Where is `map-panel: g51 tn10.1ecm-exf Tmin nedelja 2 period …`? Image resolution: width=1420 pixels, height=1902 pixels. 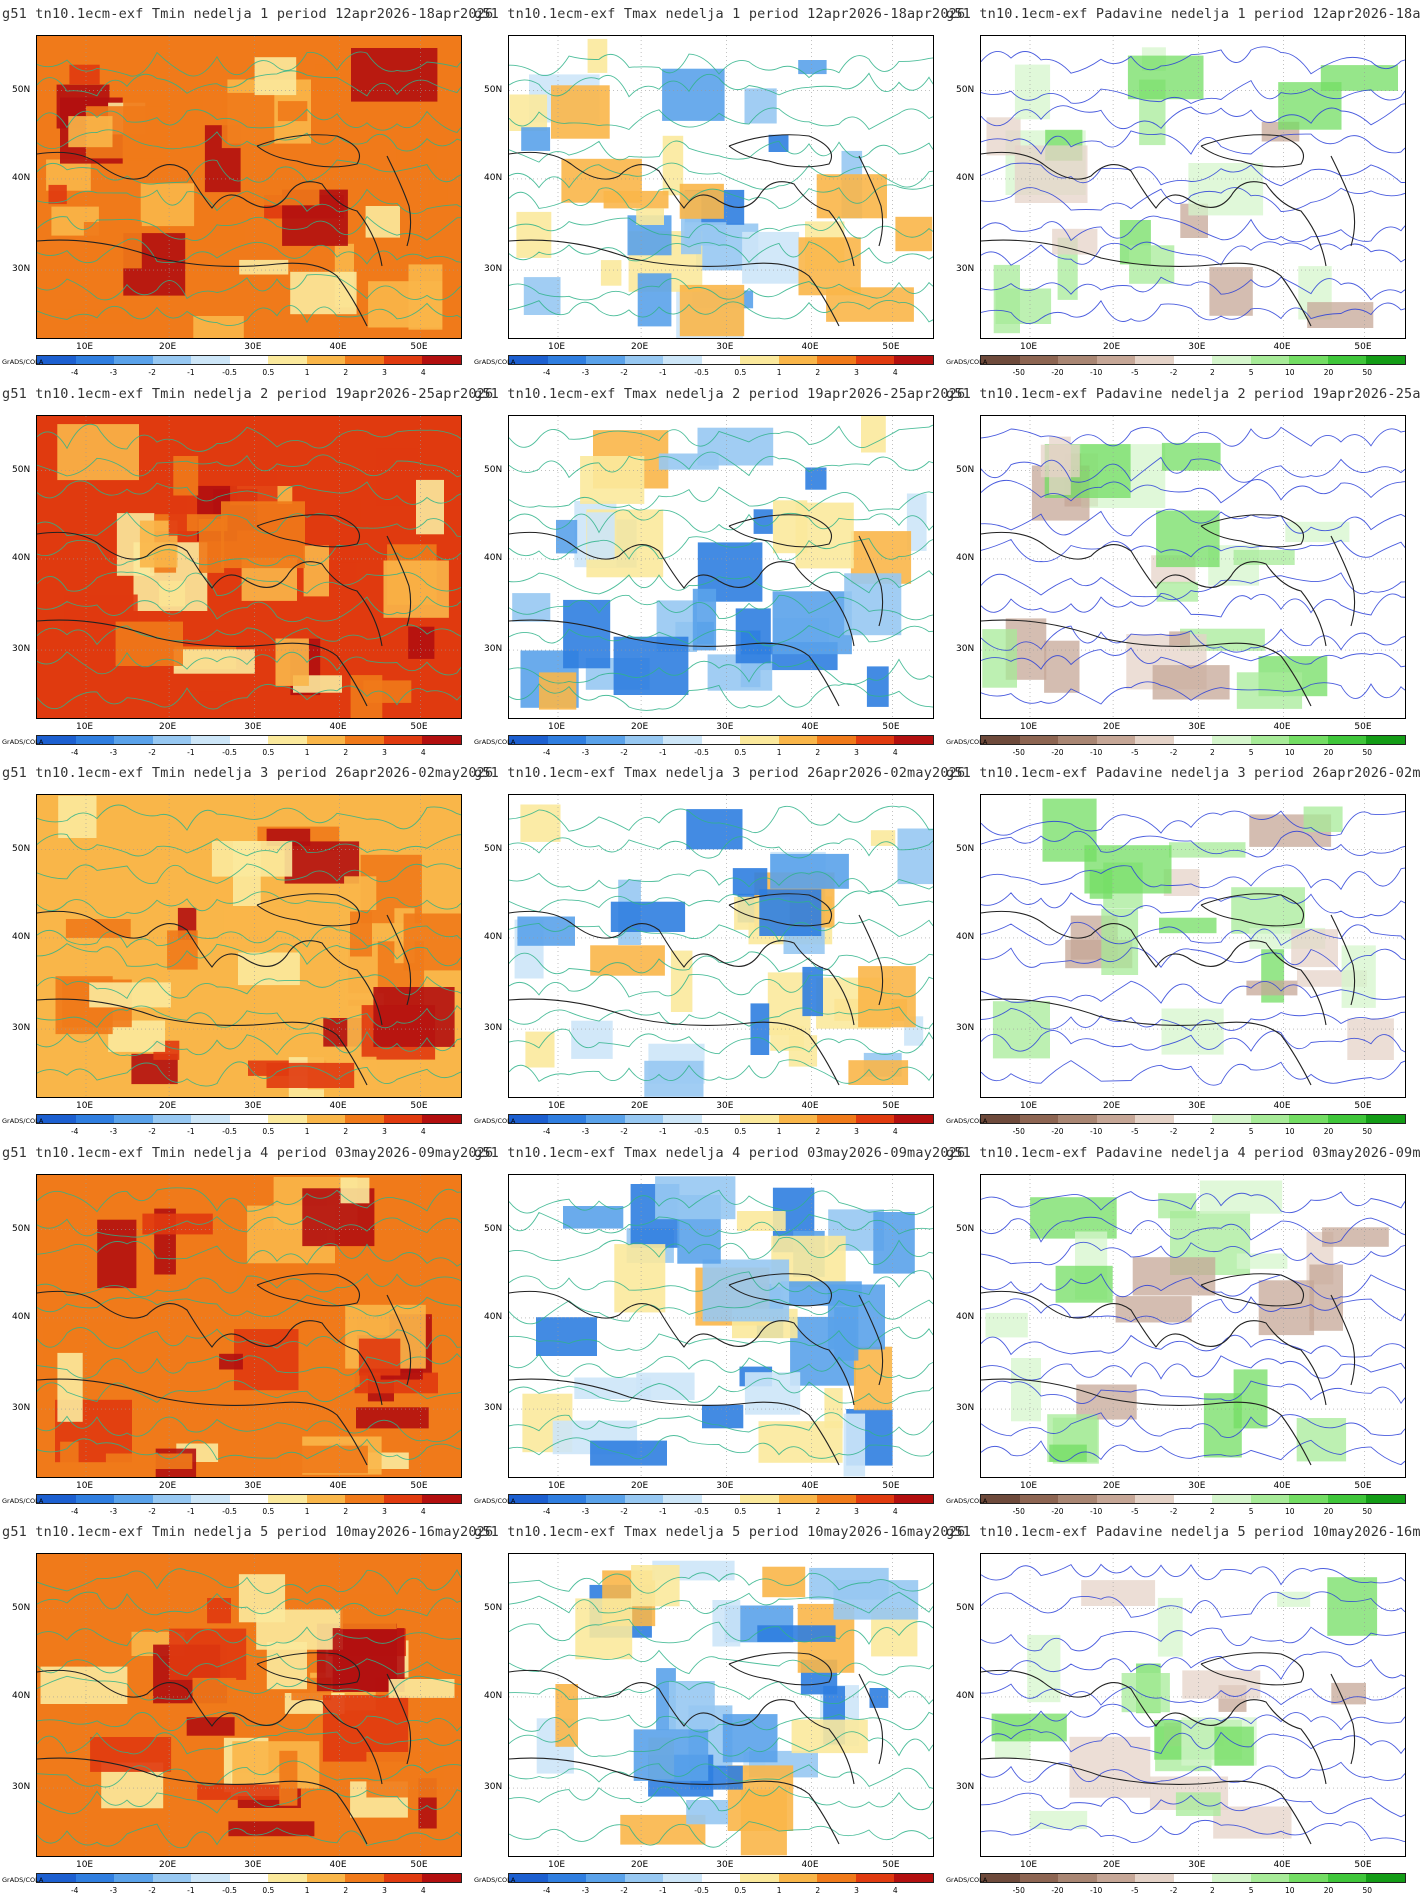
map-panel: g51 tn10.1ecm-exf Tmin nedelja 2 period … is located at coordinates (247, 575).